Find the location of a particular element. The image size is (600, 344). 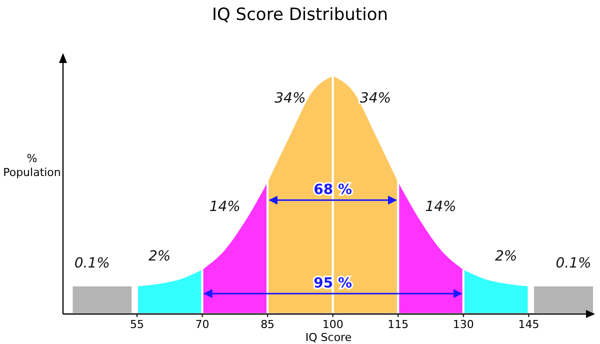

x-tick-label: 100 is located at coordinates (333, 324).